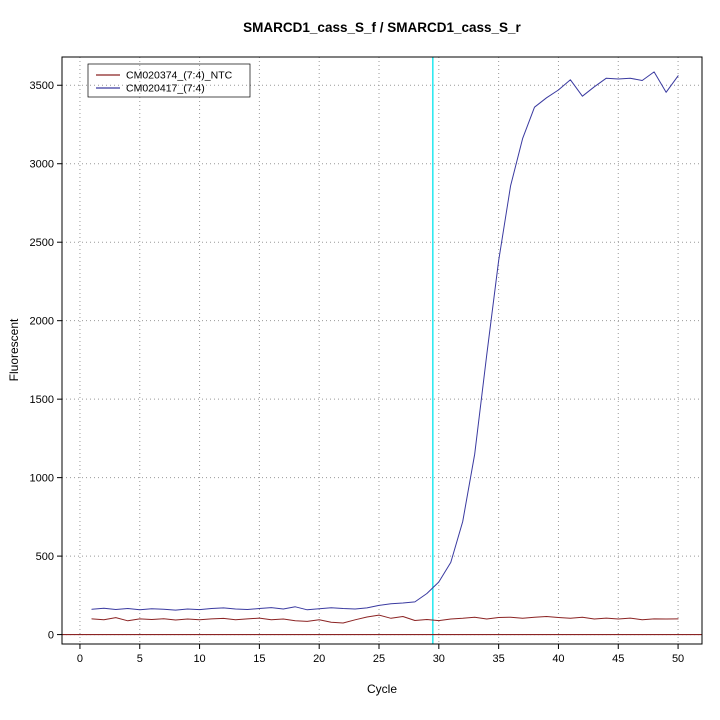 This screenshot has width=720, height=720. What do you see at coordinates (14, 349) in the screenshot?
I see `y-axis-label: Fluorescent` at bounding box center [14, 349].